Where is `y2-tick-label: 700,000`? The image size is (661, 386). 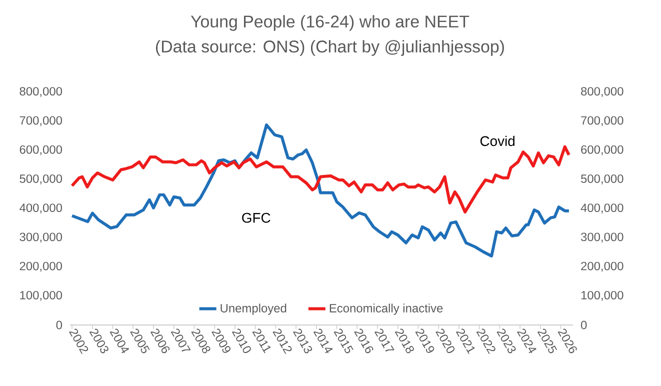
y2-tick-label: 700,000 is located at coordinates (602, 121).